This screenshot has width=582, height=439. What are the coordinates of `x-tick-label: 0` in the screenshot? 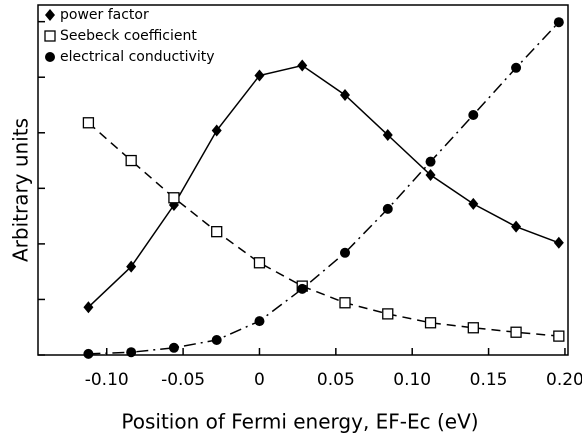 It's located at (259, 380).